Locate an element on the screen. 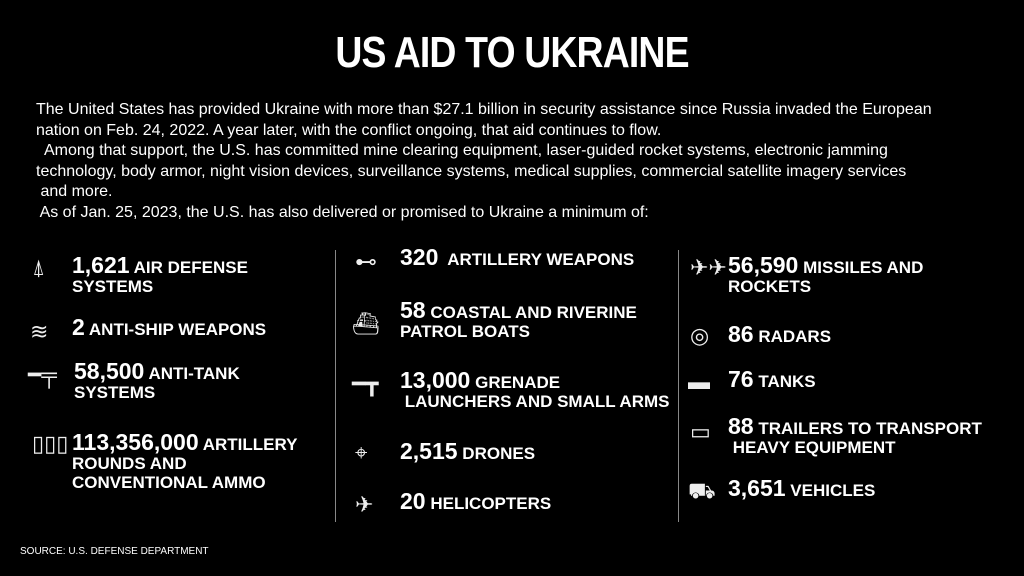  aid-count: 56,590 is located at coordinates (763, 265).